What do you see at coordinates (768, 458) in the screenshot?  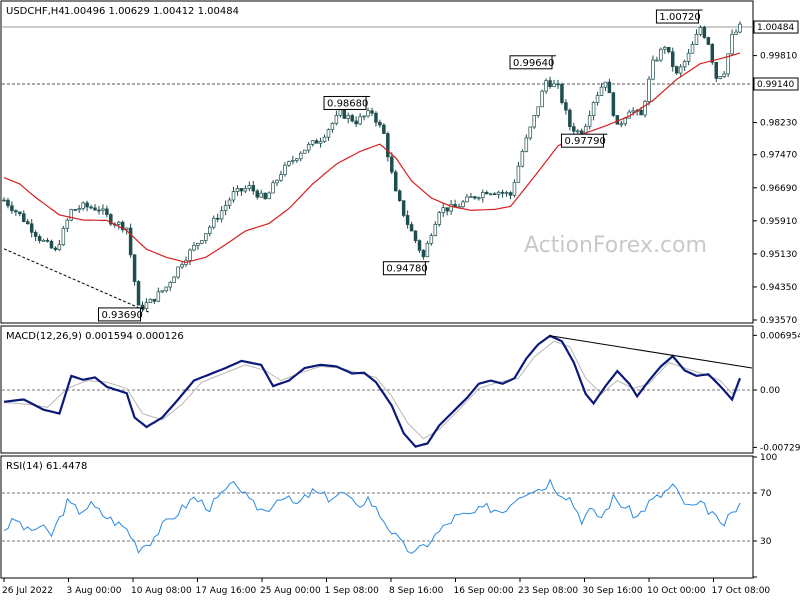 I see `rsi-tick-label: 100` at bounding box center [768, 458].